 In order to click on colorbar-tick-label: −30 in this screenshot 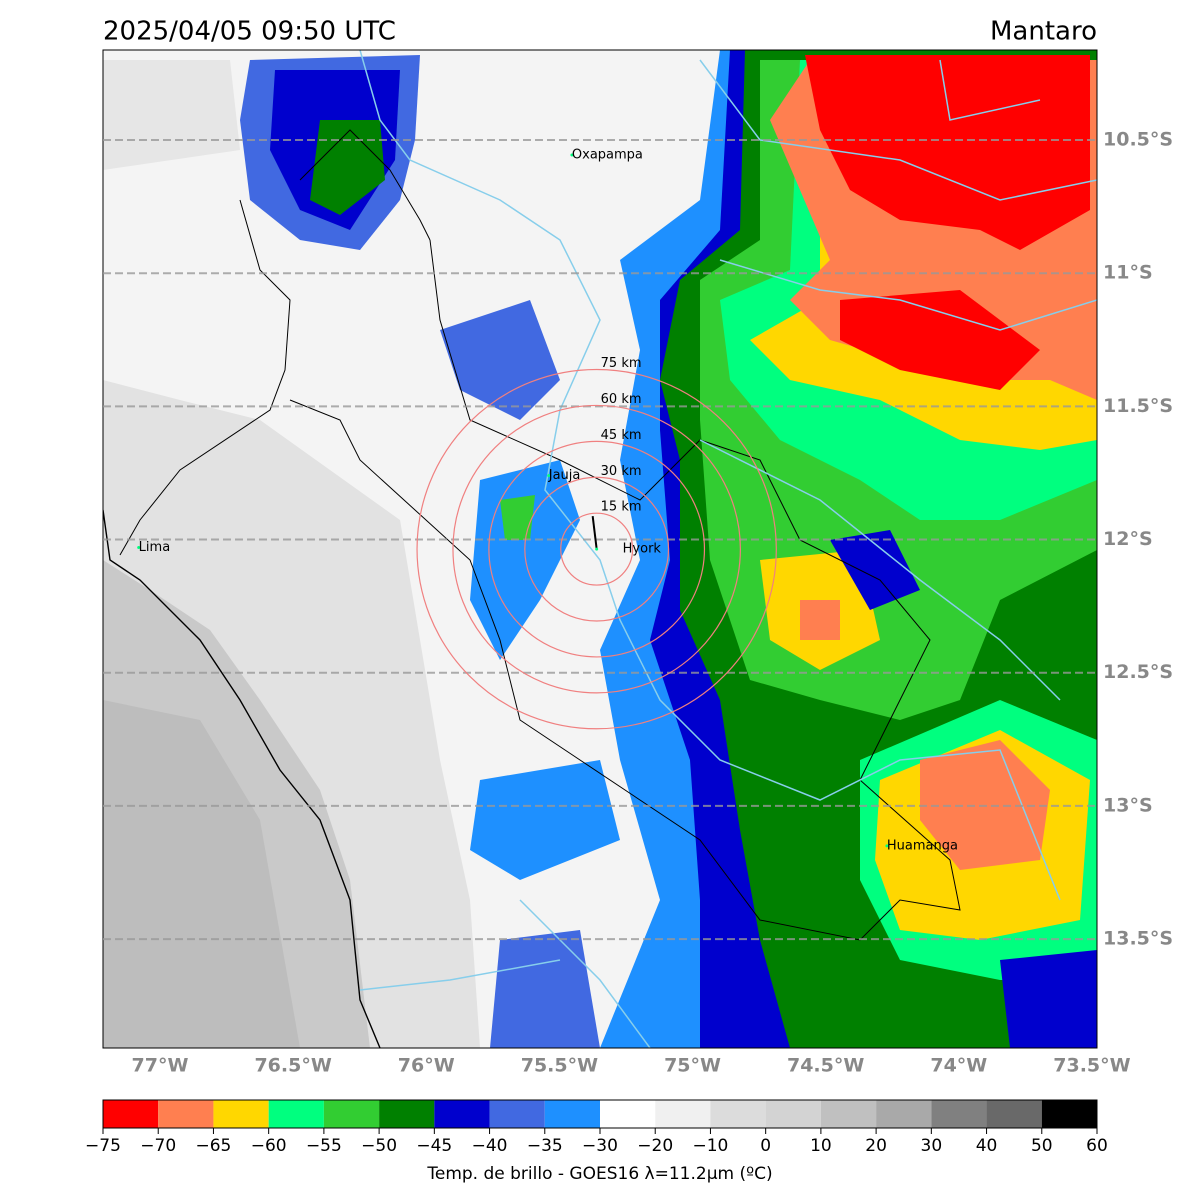, I will do `click(600, 1146)`.